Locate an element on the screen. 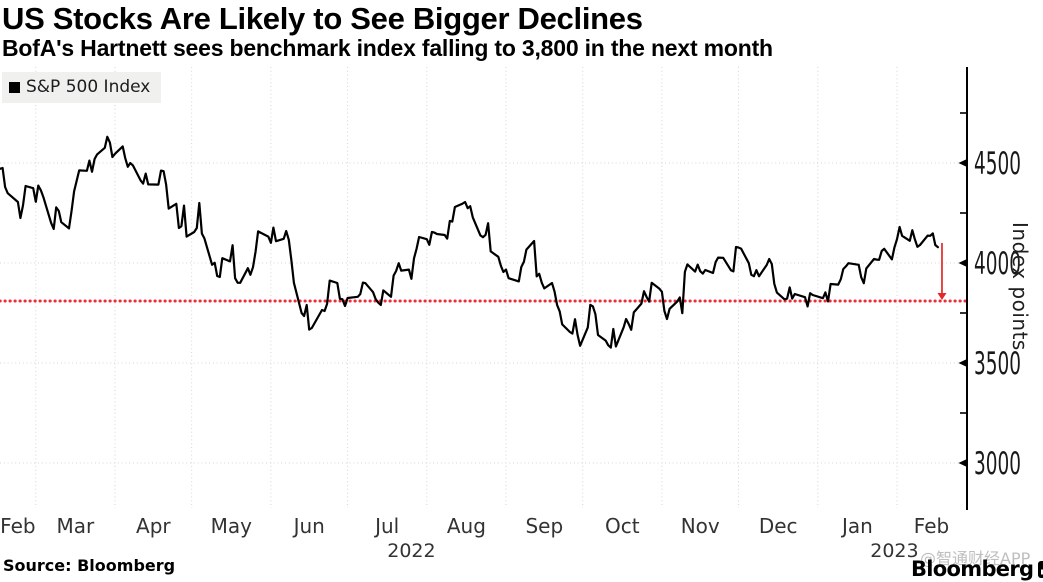  y-axis-tick-label: 4500 is located at coordinates (997, 164).